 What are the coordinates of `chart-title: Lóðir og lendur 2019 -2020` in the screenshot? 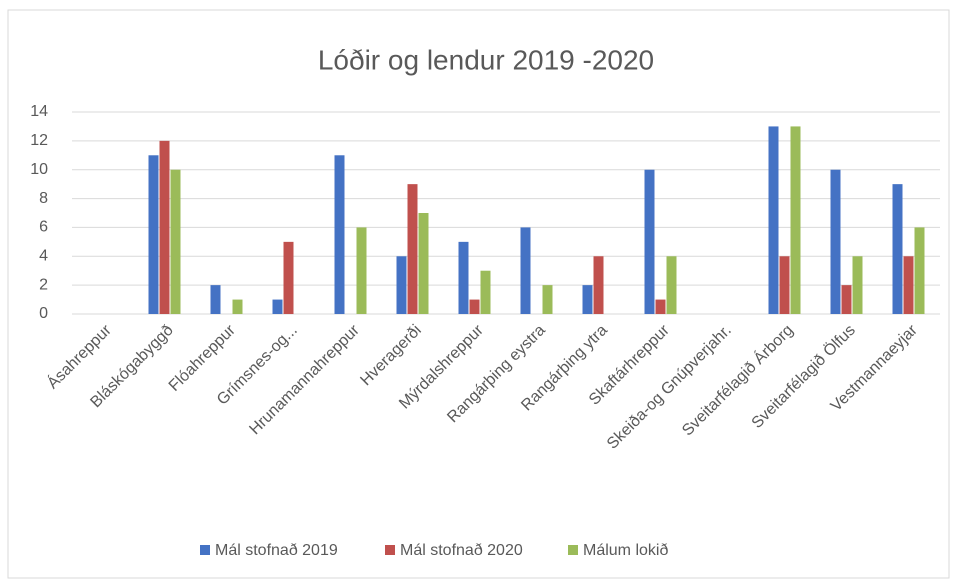 It's located at (486, 59).